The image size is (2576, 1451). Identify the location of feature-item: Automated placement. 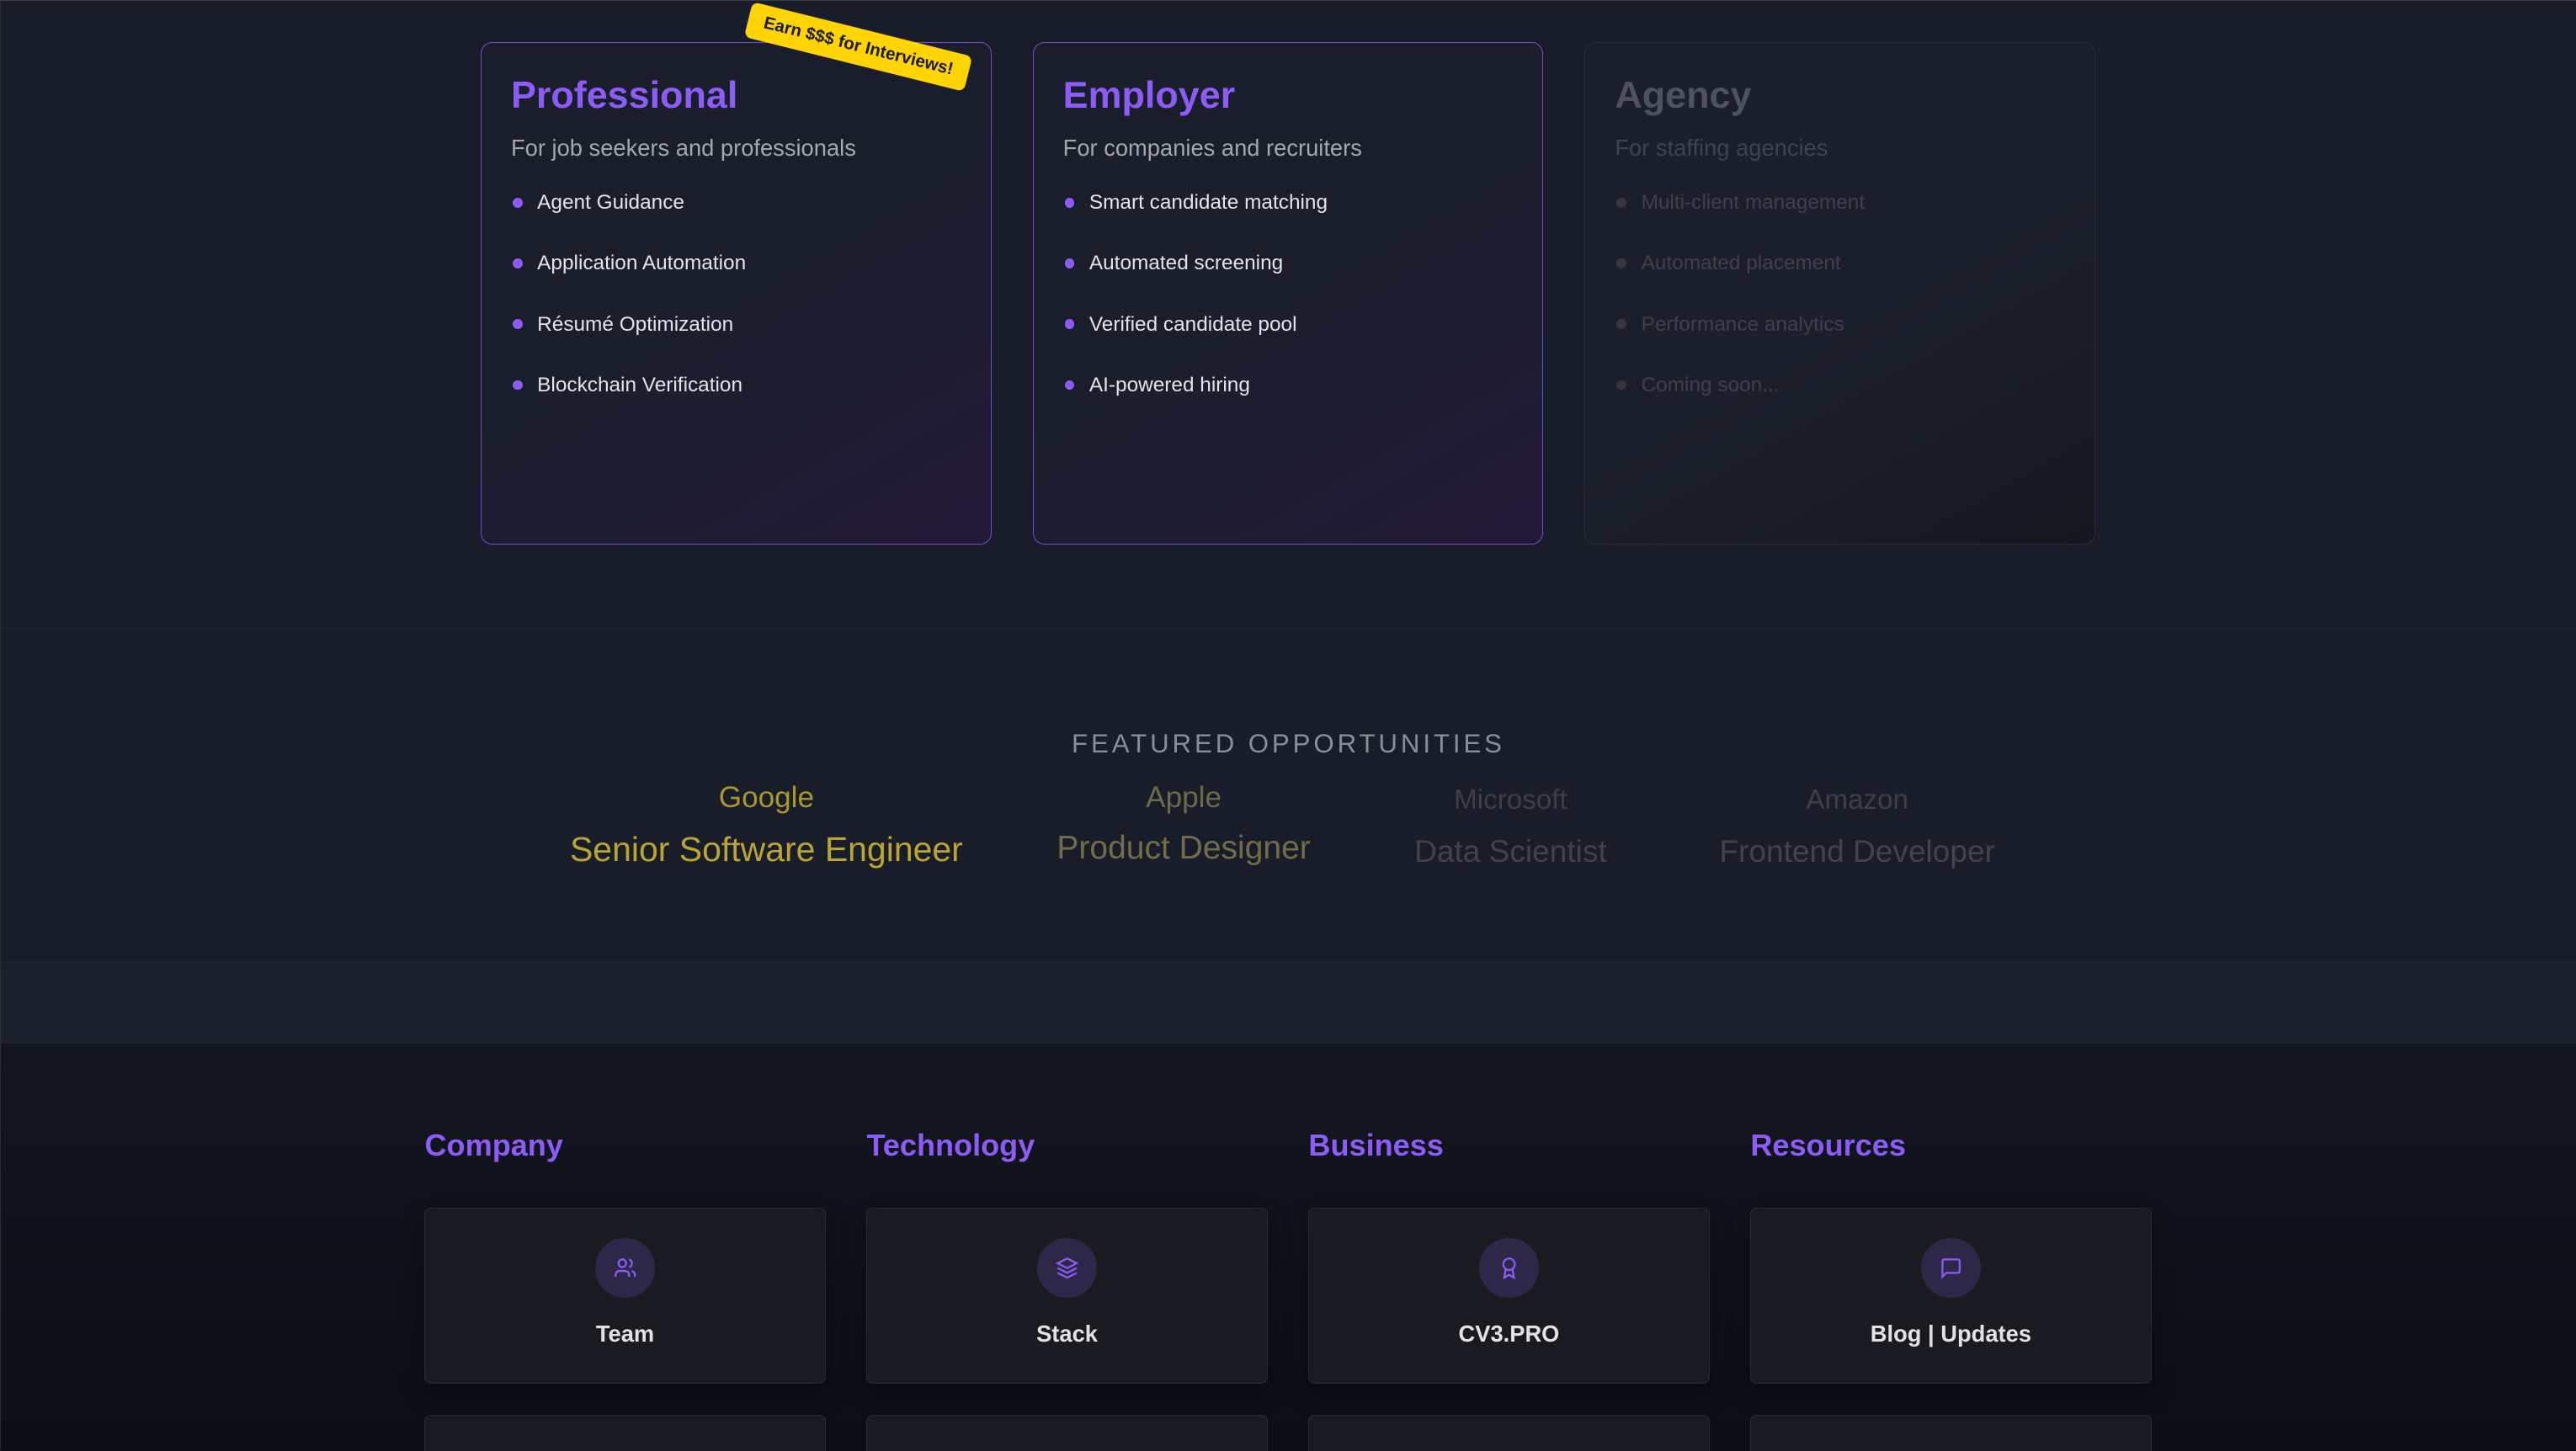
(1840, 282).